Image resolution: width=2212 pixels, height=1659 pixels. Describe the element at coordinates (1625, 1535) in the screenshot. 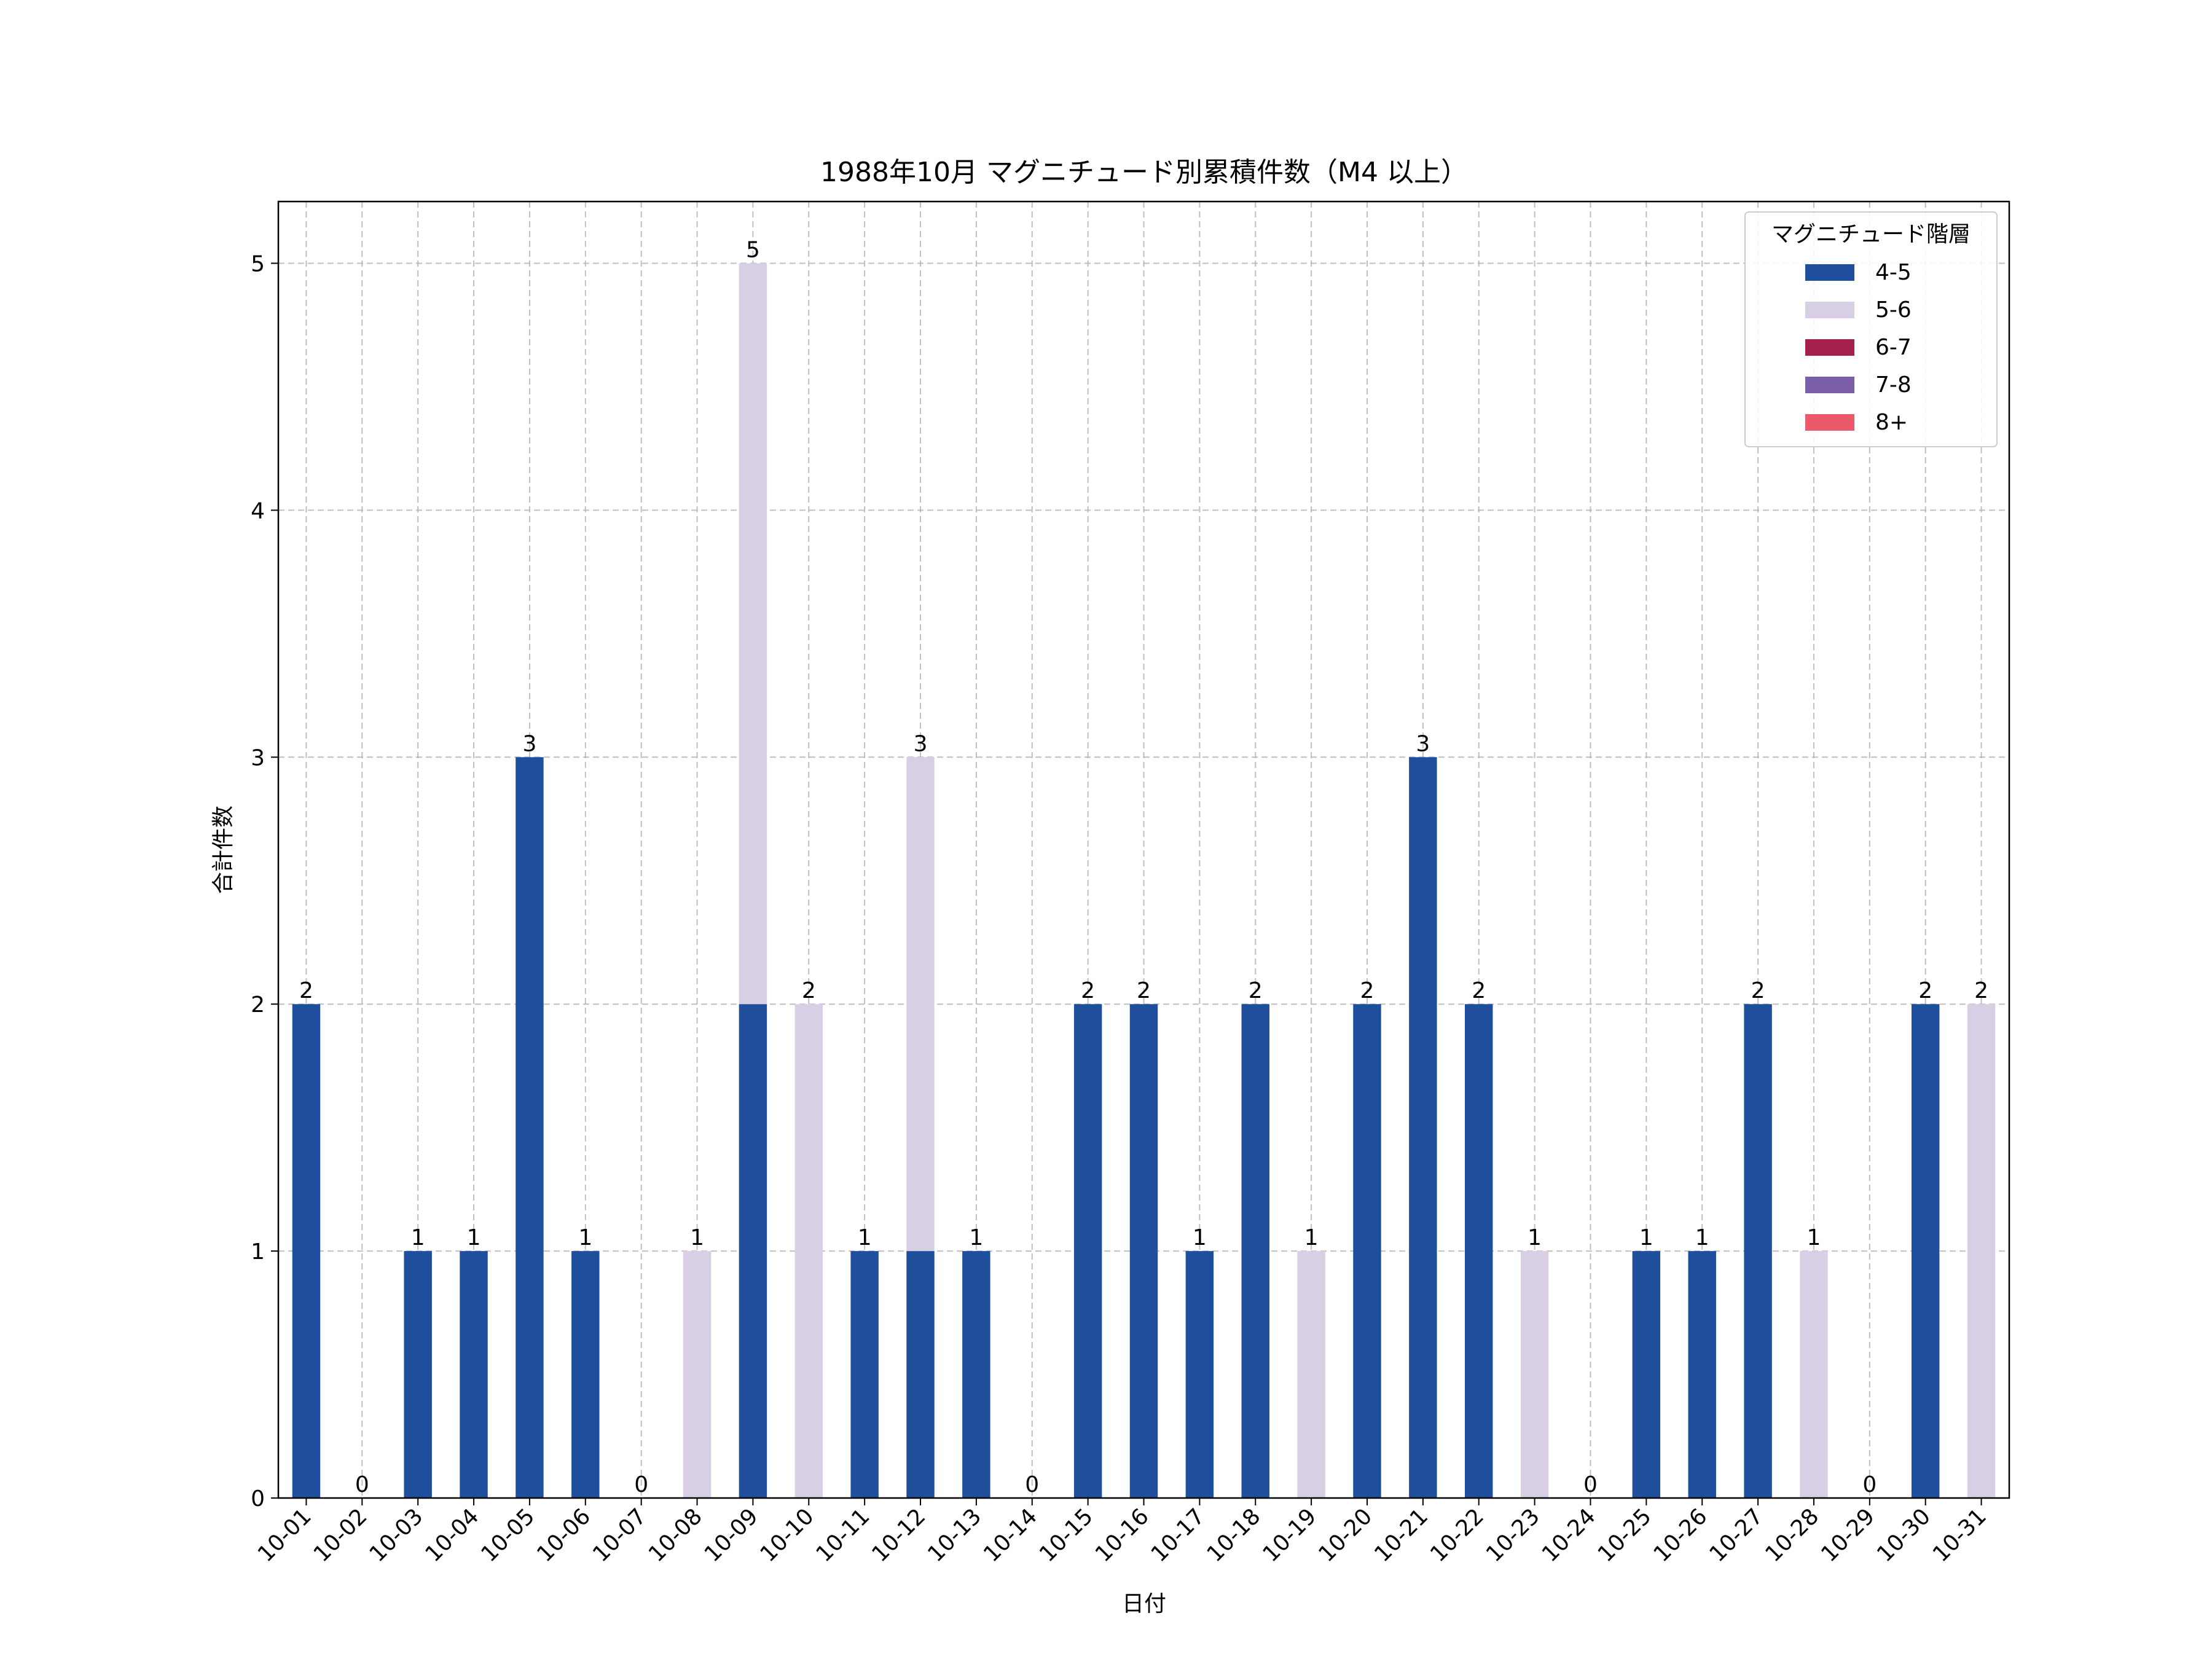

I see `x-tick-label: 10-25` at that location.